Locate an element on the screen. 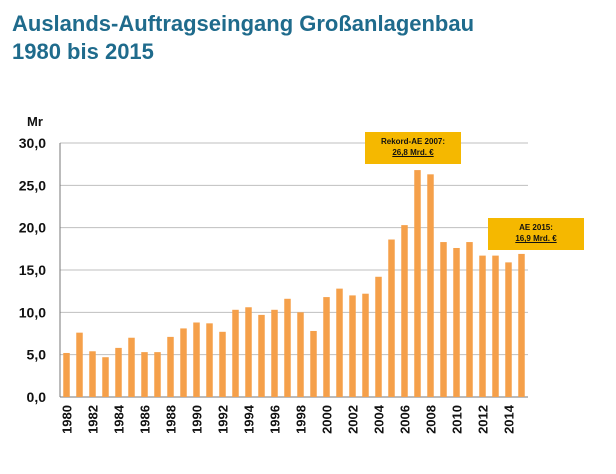 The width and height of the screenshot is (616, 474). record-2007-value: 26,8 Mrd. € is located at coordinates (413, 152).